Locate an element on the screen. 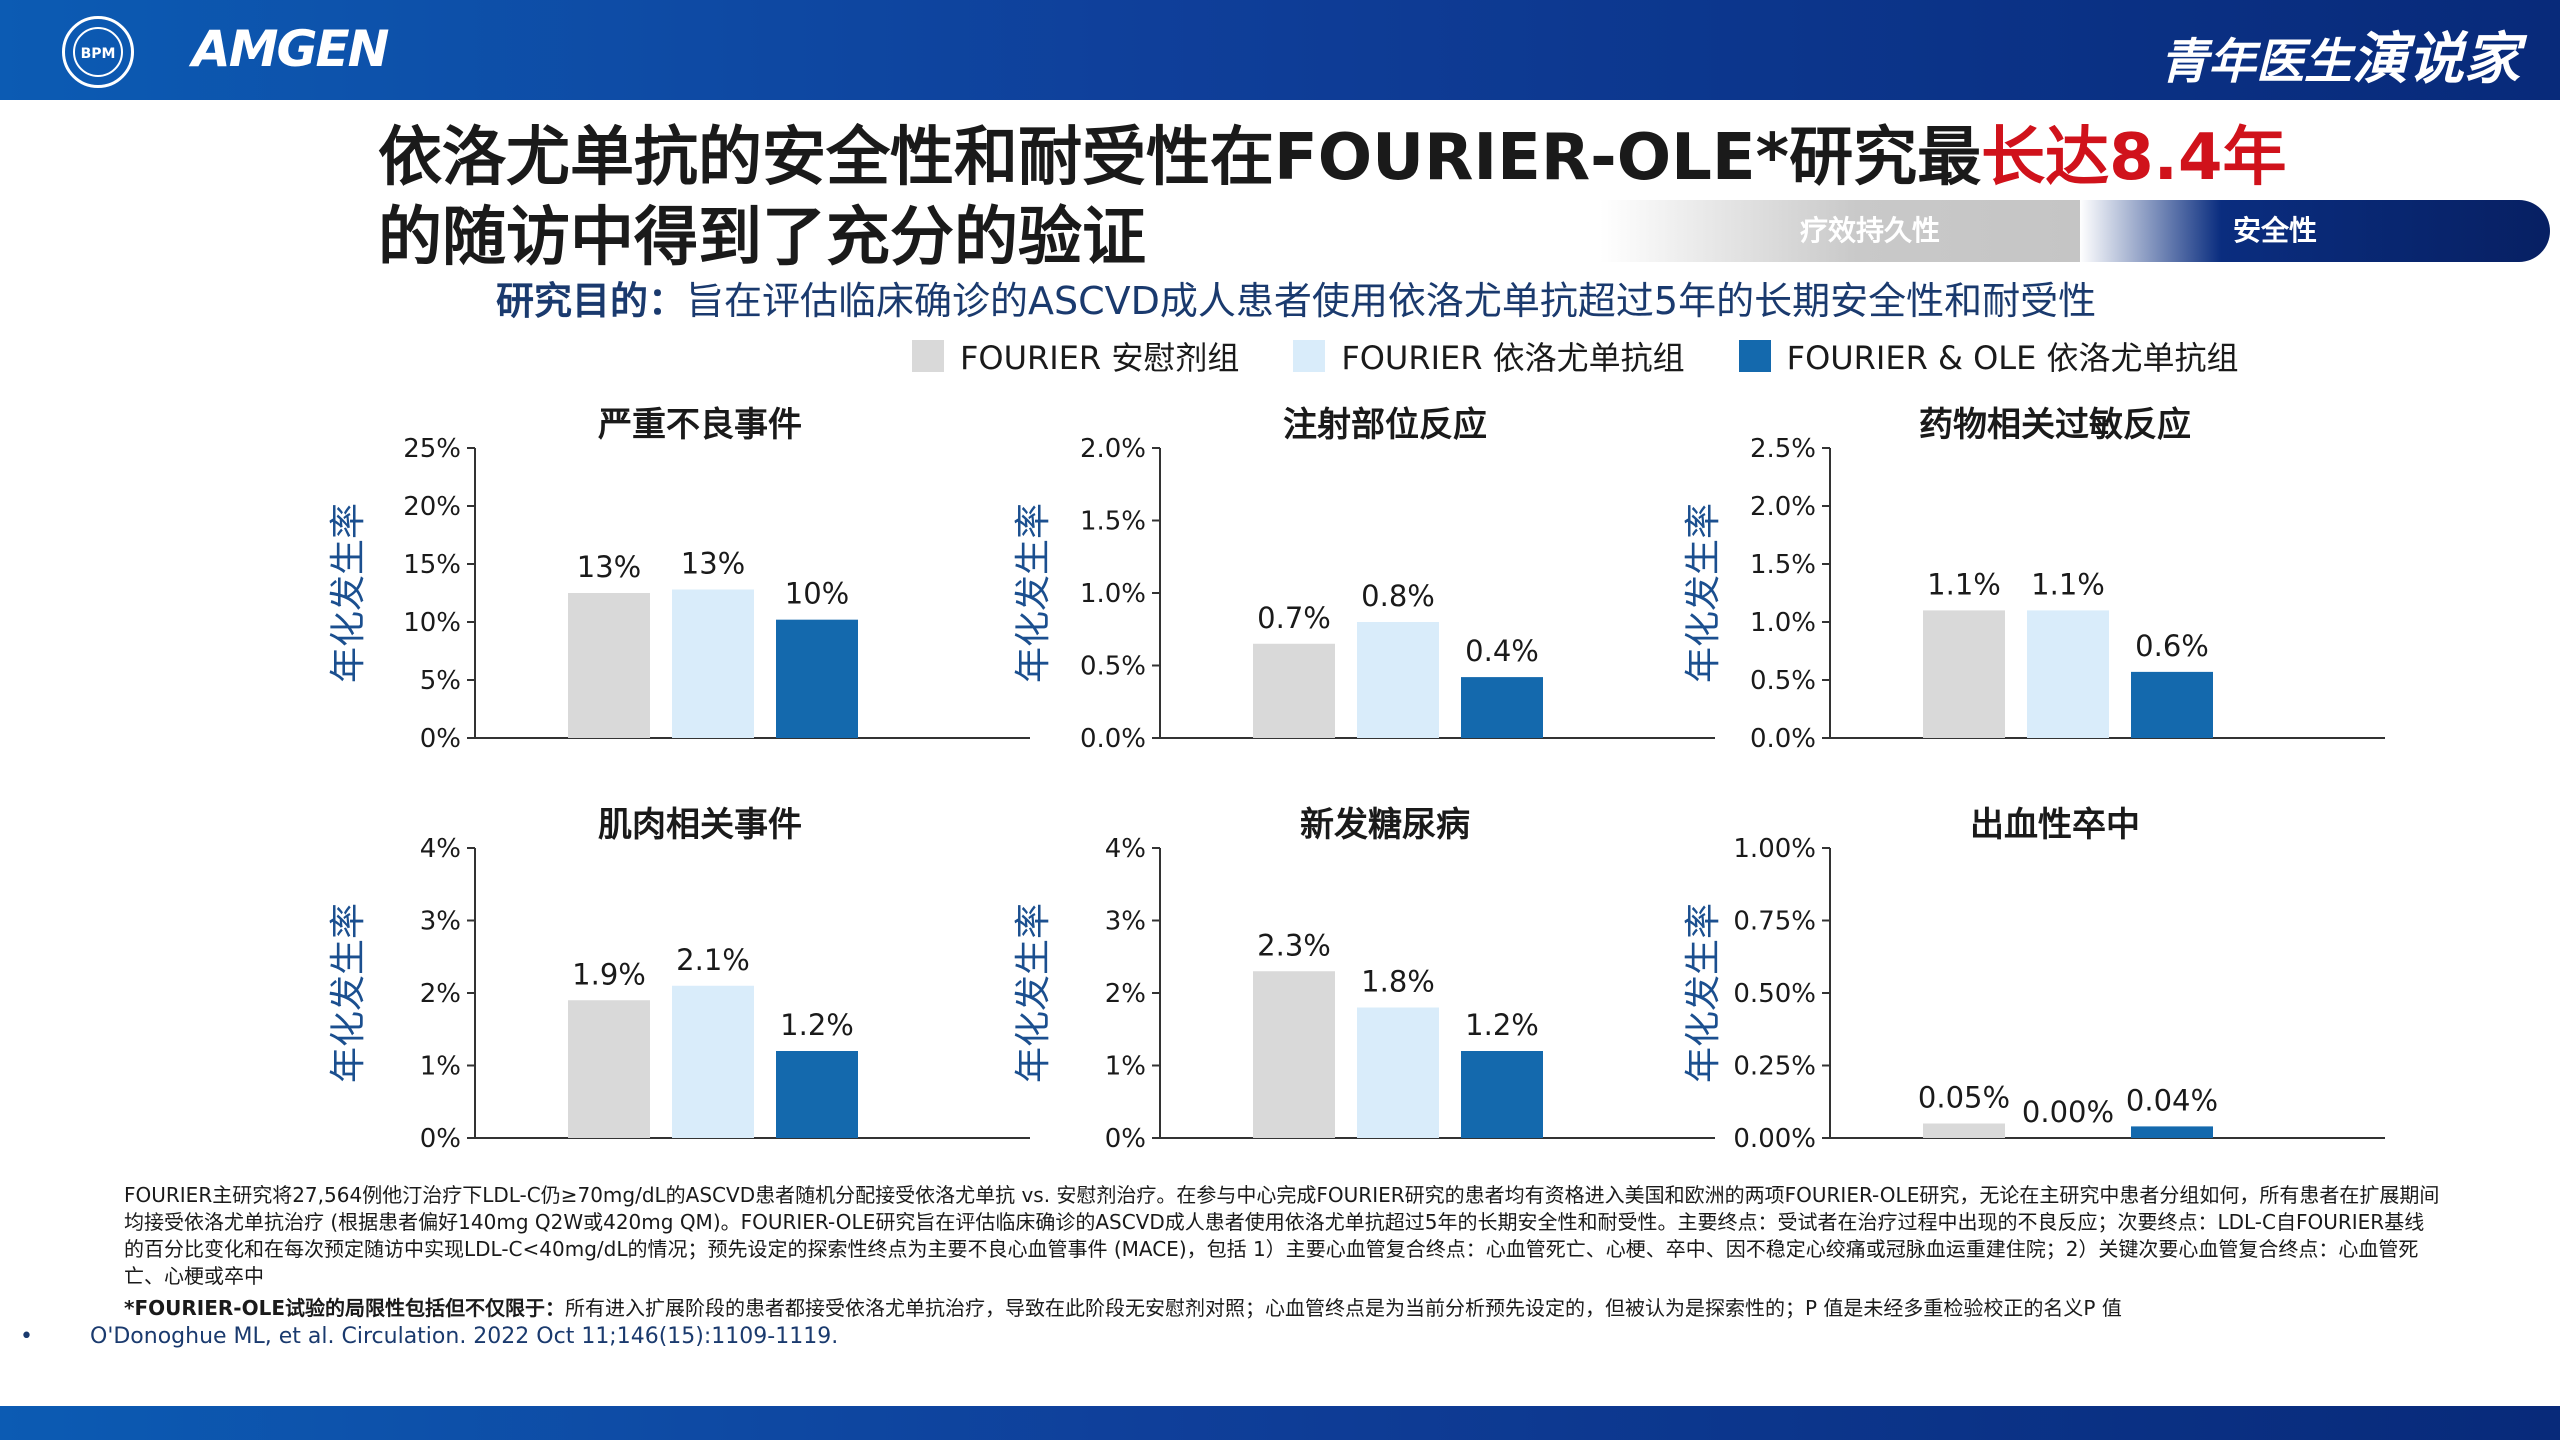  bar-value-label: 0.00% is located at coordinates (2068, 1112).